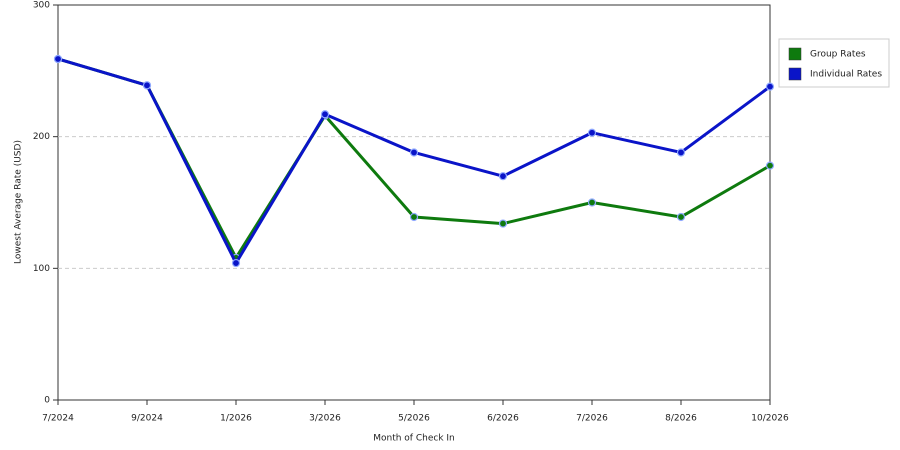 The height and width of the screenshot is (450, 900). I want to click on x-tick-label: 10/2026, so click(770, 419).